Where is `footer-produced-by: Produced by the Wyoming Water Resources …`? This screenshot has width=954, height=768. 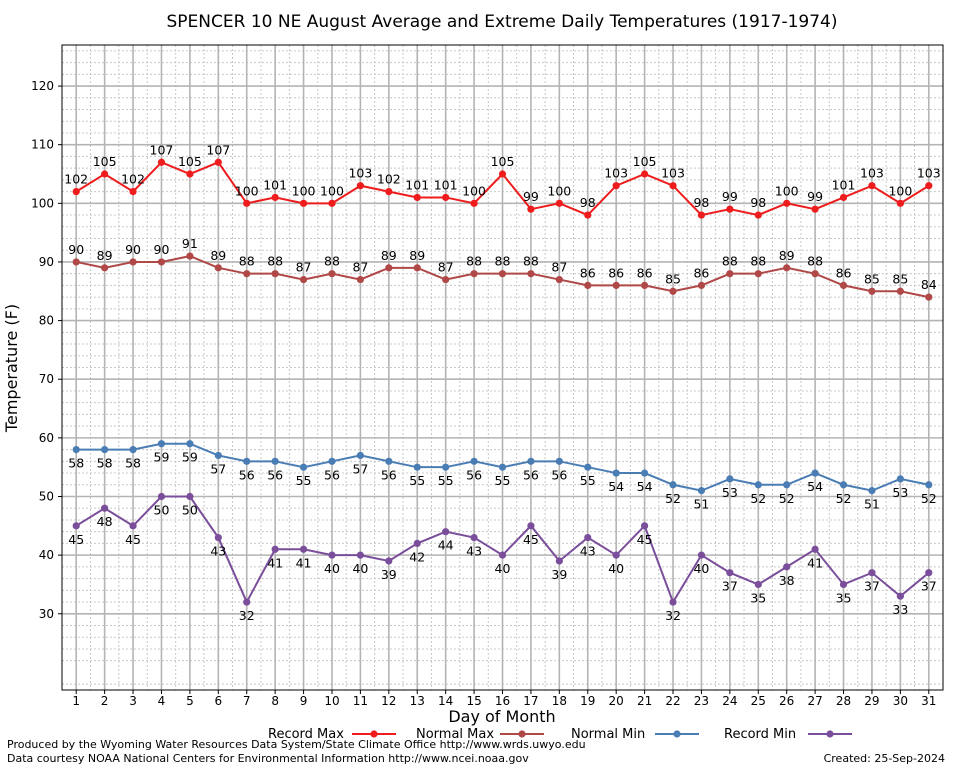 footer-produced-by: Produced by the Wyoming Water Resources … is located at coordinates (296, 744).